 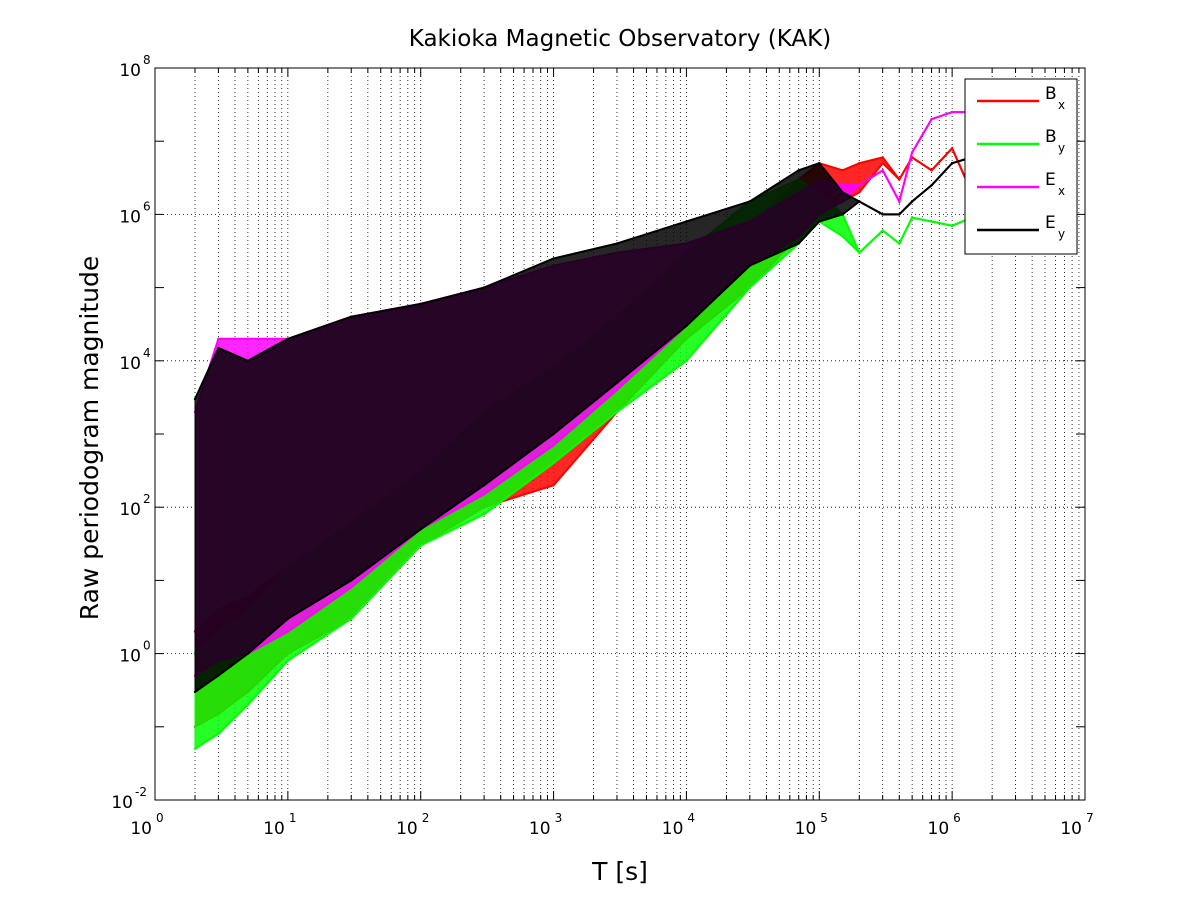 What do you see at coordinates (293, 818) in the screenshot?
I see `x-tick-label-exponent: 1` at bounding box center [293, 818].